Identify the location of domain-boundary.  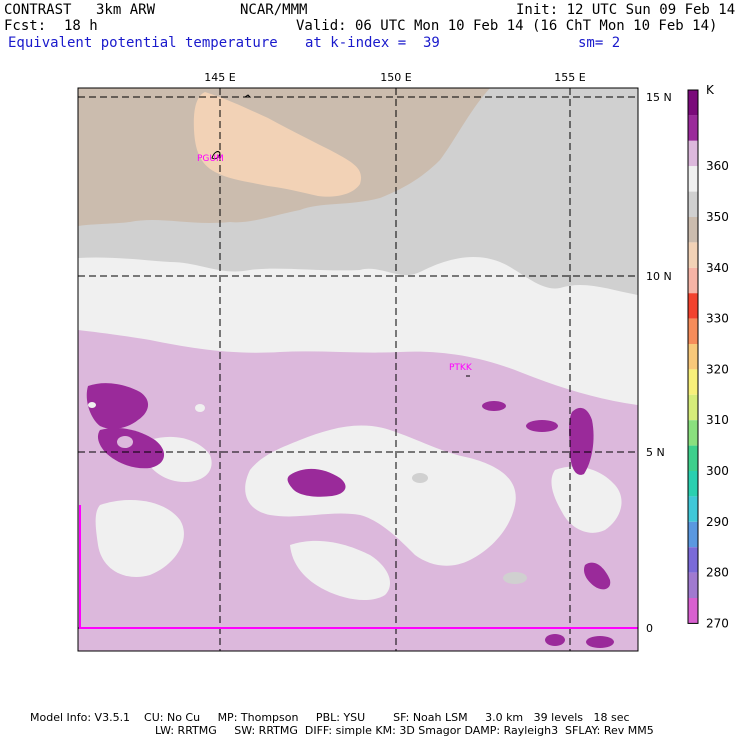
(358, 567).